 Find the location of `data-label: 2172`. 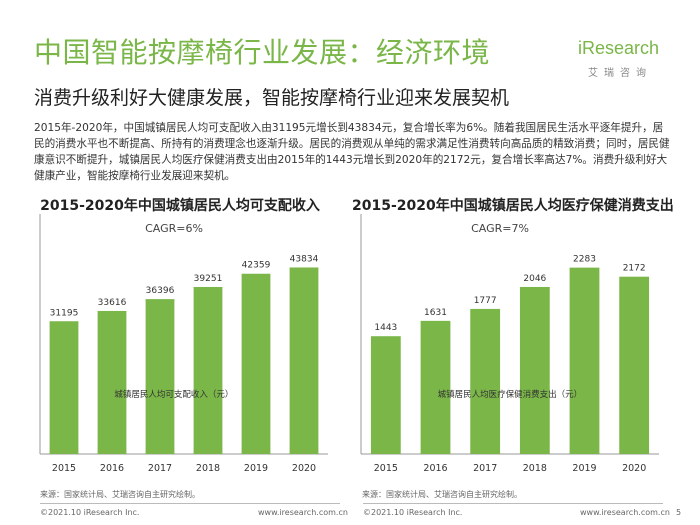

data-label: 2172 is located at coordinates (634, 269).